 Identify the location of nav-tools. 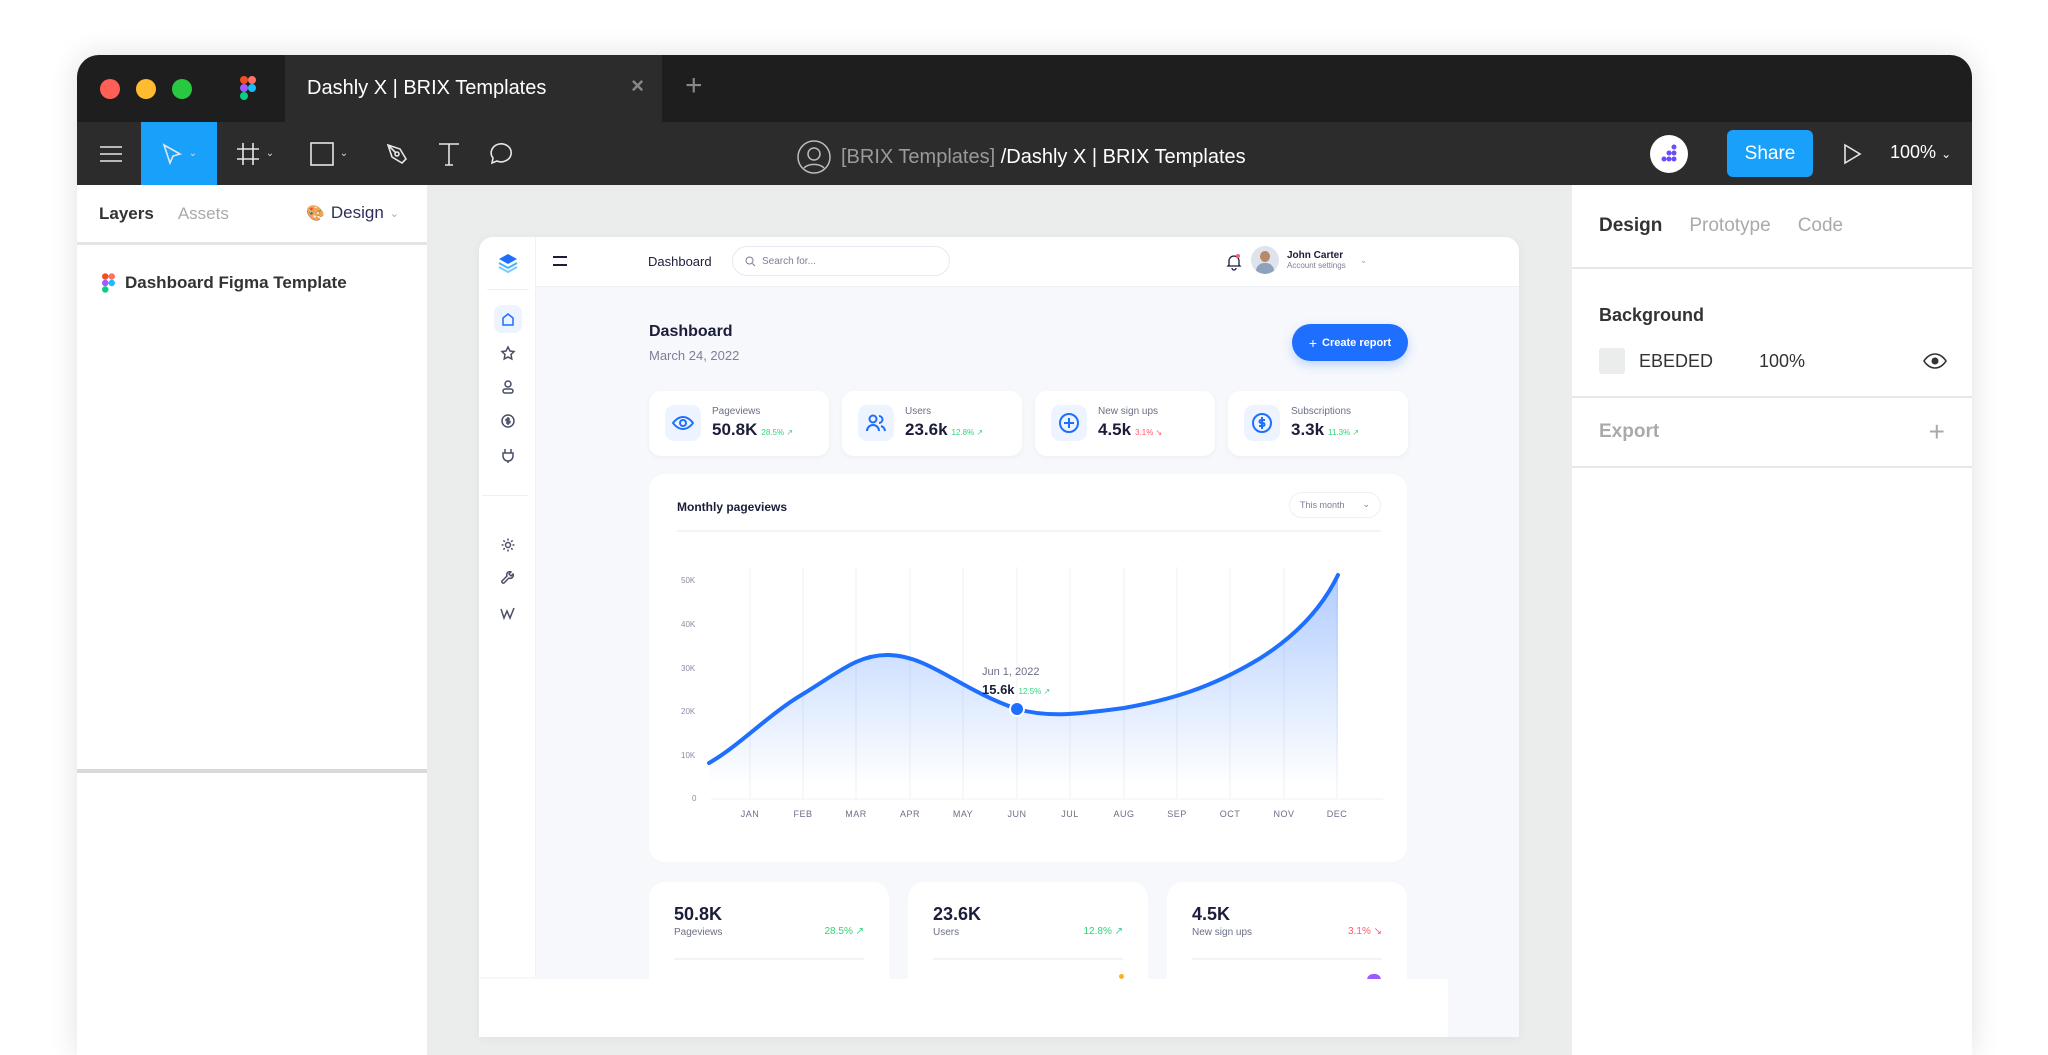
(508, 579).